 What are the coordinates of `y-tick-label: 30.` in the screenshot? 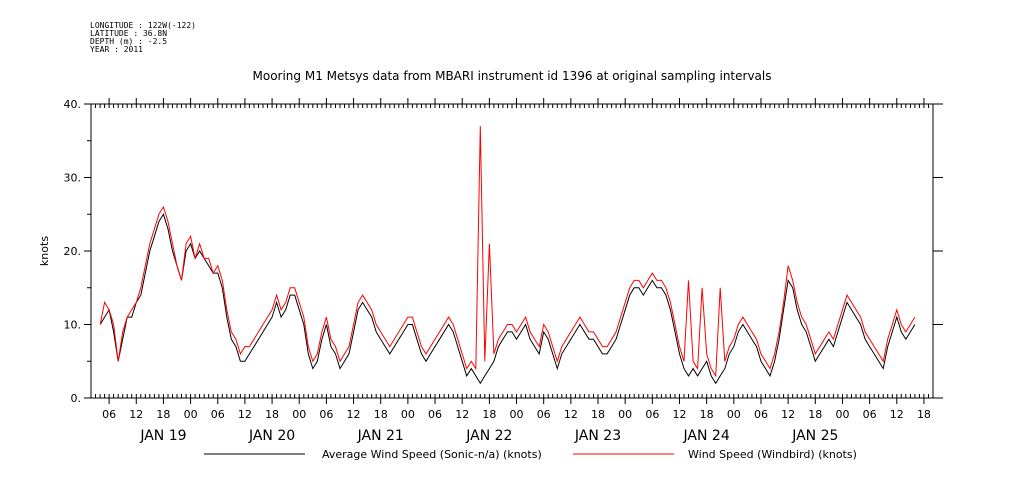 It's located at (73, 178).